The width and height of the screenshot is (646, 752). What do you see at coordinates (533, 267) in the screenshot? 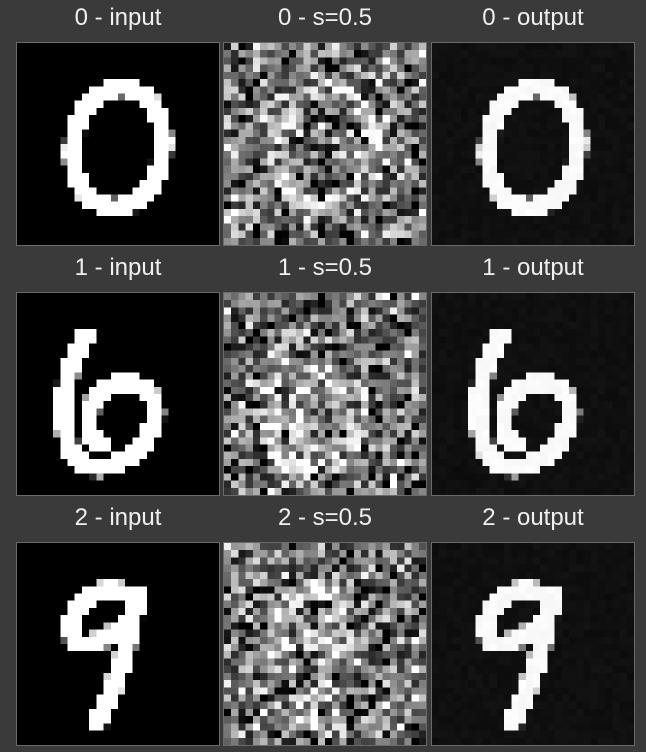
I see `panel-title: 1 - output` at bounding box center [533, 267].